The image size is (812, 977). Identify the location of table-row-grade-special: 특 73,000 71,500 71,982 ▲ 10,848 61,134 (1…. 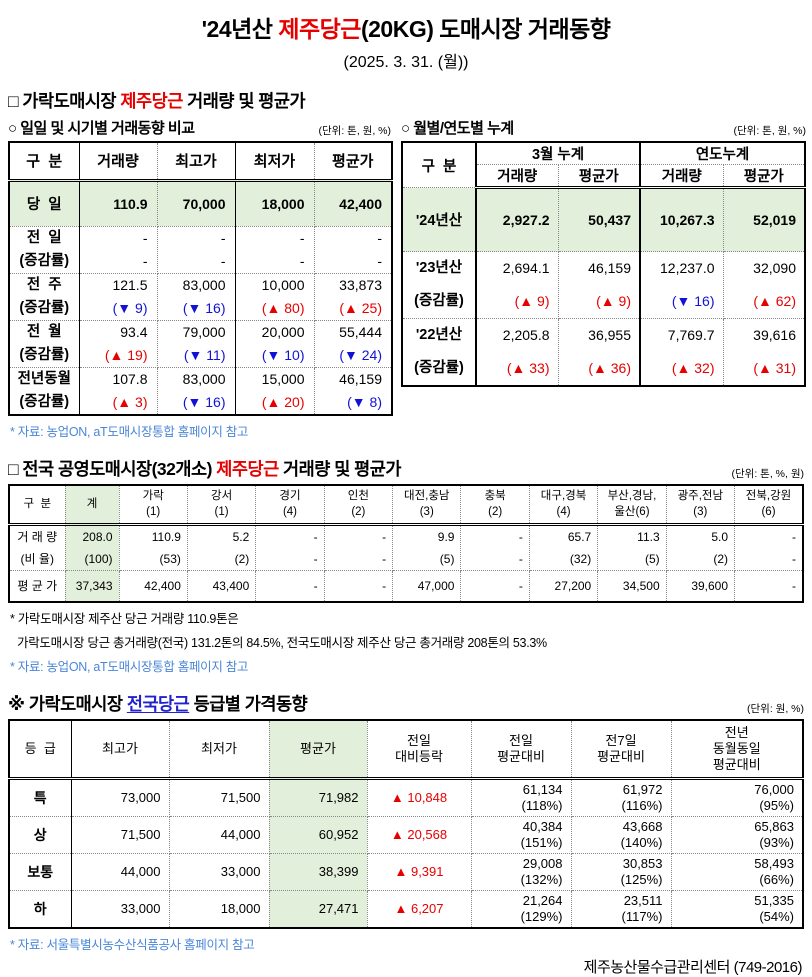
(406, 797).